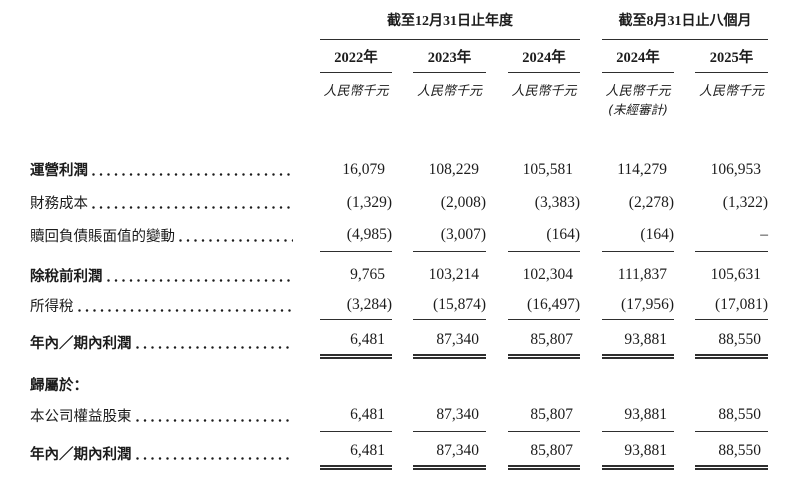 The height and width of the screenshot is (488, 799). What do you see at coordinates (544, 305) in the screenshot?
I see `cell-value: (16,497)` at bounding box center [544, 305].